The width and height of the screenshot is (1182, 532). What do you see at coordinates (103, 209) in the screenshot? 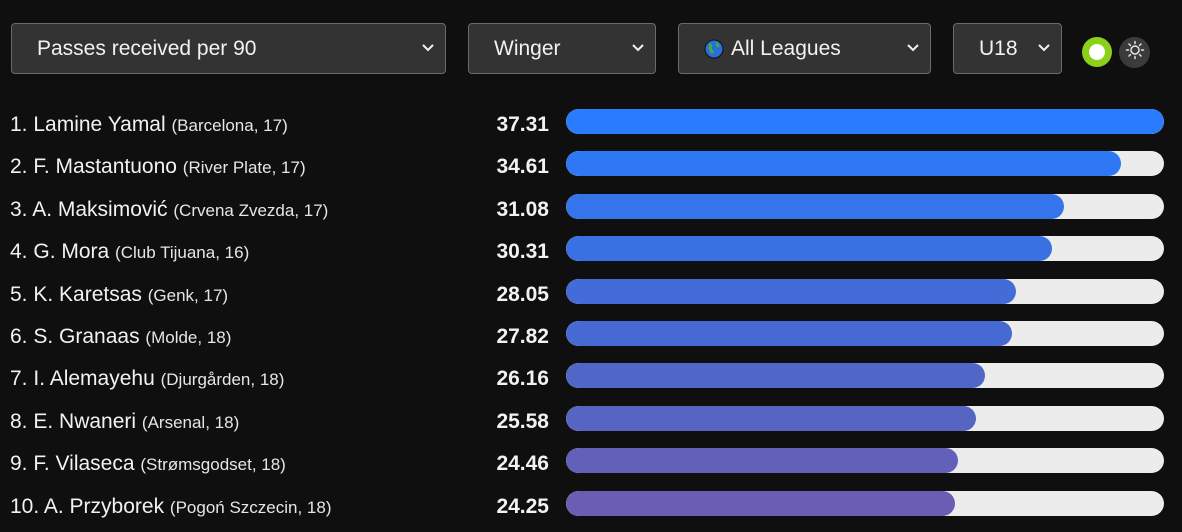
I see `player-name: A. Maksimović` at bounding box center [103, 209].